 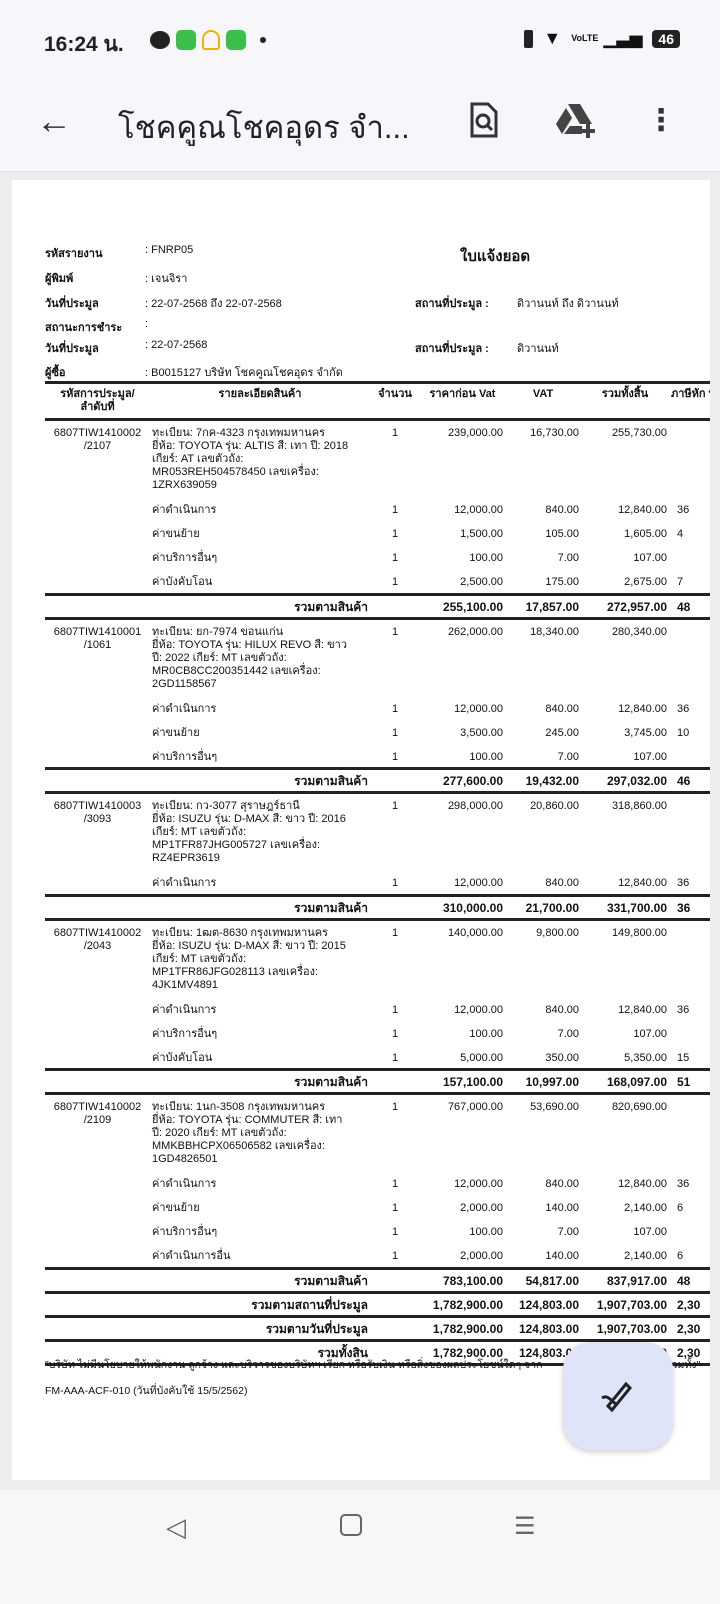 What do you see at coordinates (484, 120) in the screenshot?
I see `document-search-icon` at bounding box center [484, 120].